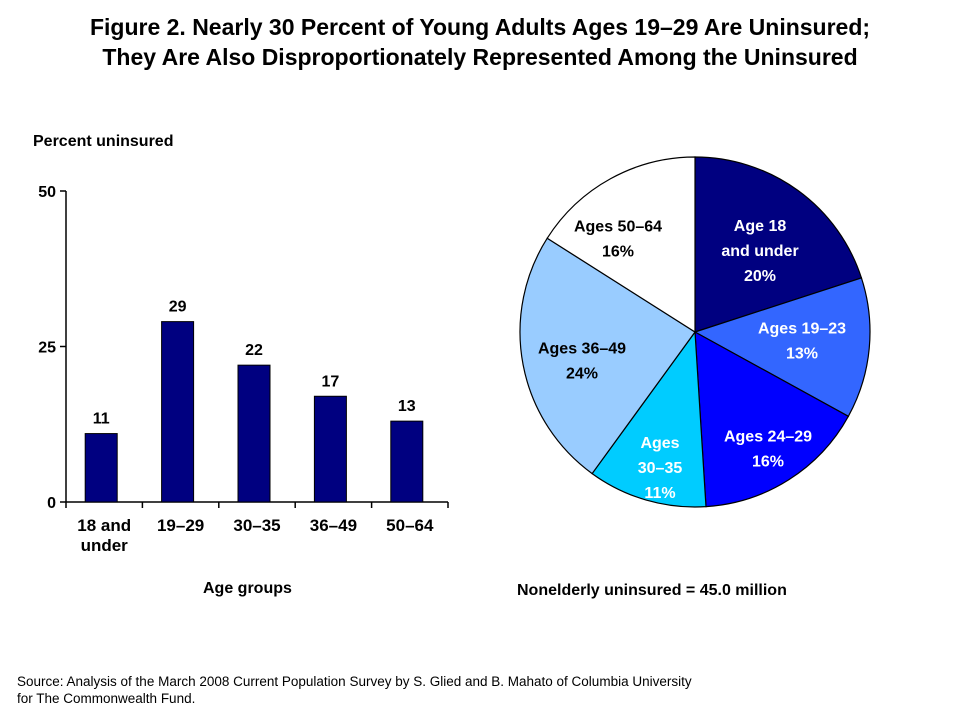 The image size is (960, 720). I want to click on bar-chart-x-axis-title: Age groups, so click(247, 588).